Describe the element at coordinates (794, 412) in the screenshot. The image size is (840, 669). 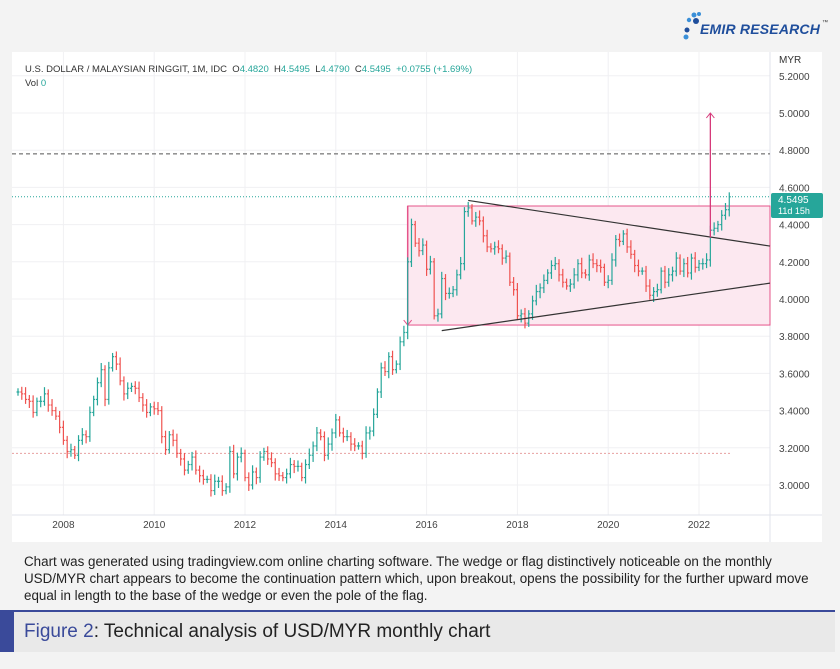
I see `y-tick-label: 3.4000` at that location.